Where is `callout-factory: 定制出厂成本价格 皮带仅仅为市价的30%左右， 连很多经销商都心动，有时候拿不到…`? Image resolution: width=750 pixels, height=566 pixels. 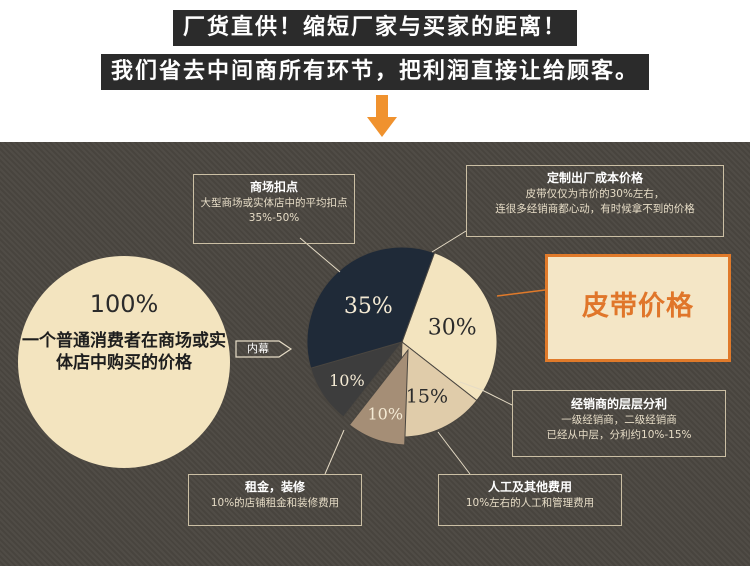
callout-factory: 定制出厂成本价格 皮带仅仅为市价的30%左右， 连很多经销商都心动，有时候拿不到… is located at coordinates (595, 201).